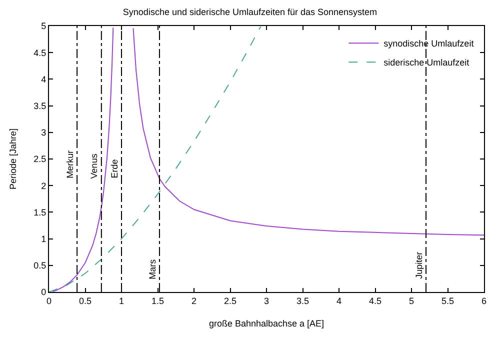  What do you see at coordinates (429, 43) in the screenshot?
I see `legend-label: synodische Umlaufzeit` at bounding box center [429, 43].